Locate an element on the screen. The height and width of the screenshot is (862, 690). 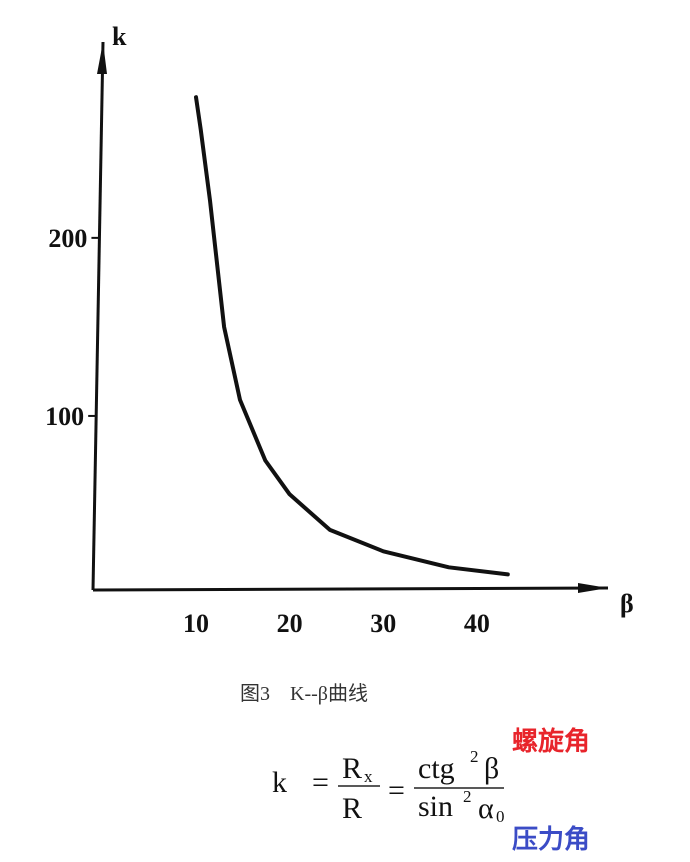
frac2-den-tail: α is located at coordinates (486, 808).